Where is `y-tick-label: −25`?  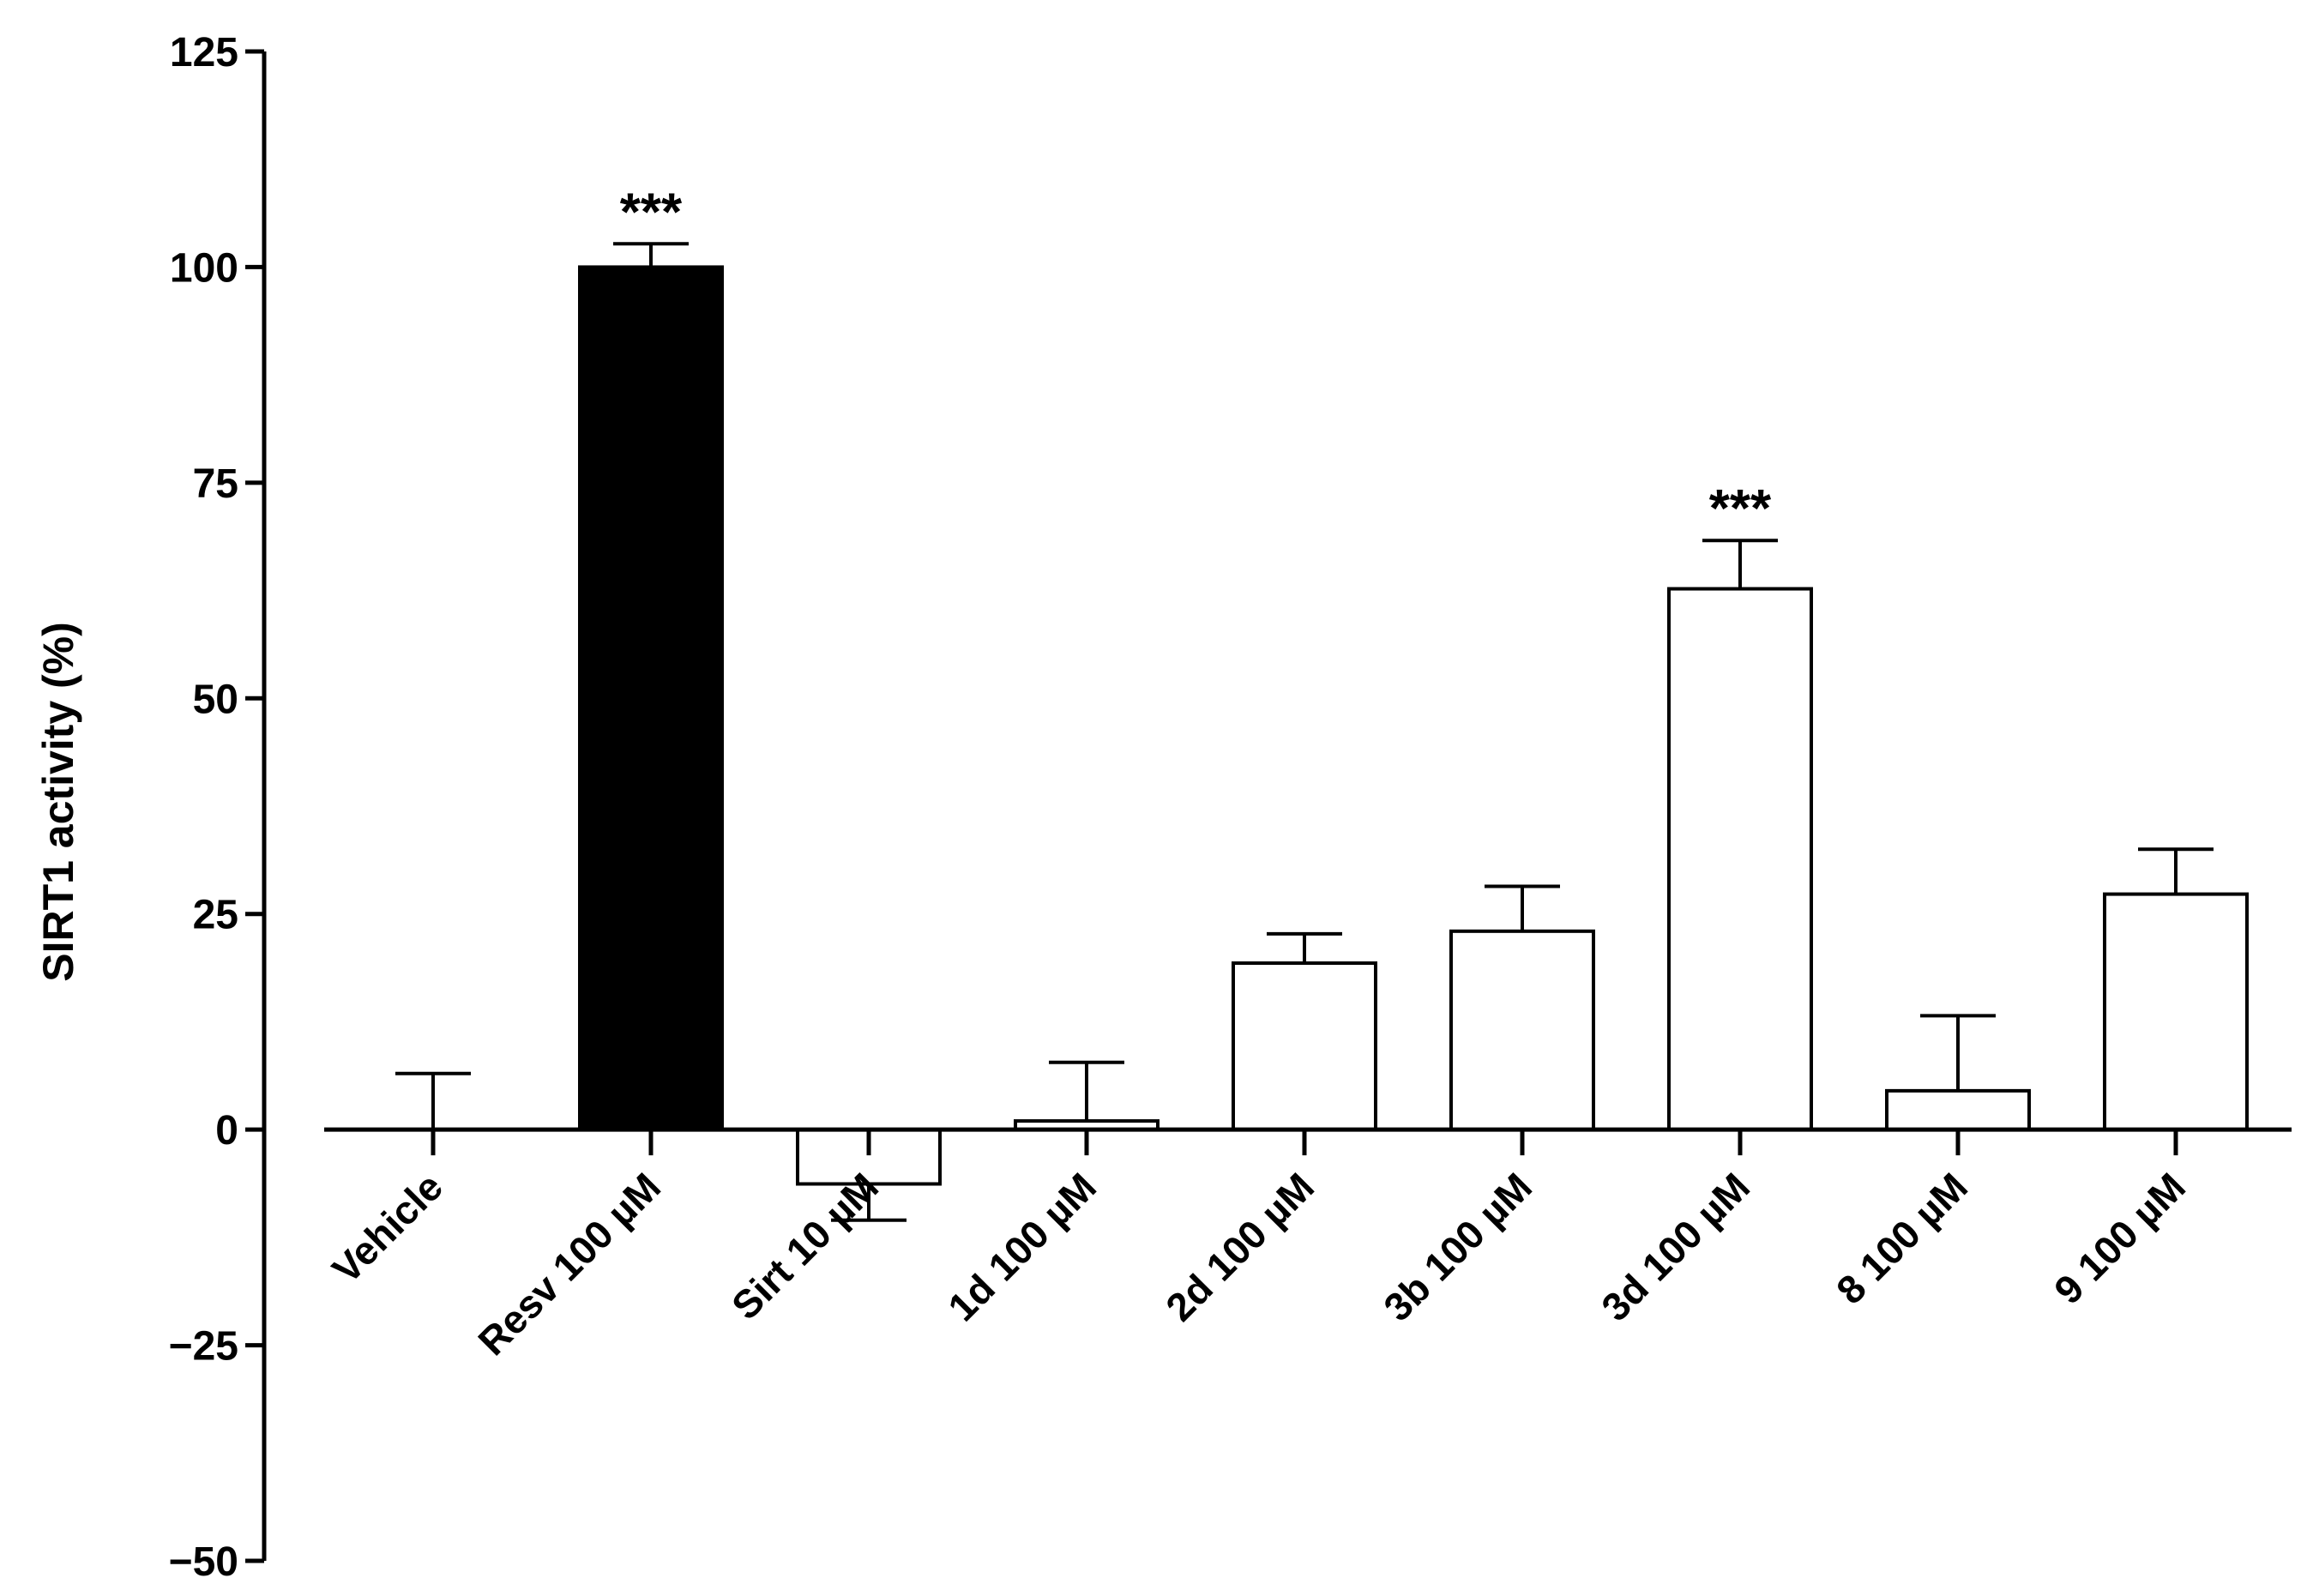 y-tick-label: −25 is located at coordinates (203, 1347).